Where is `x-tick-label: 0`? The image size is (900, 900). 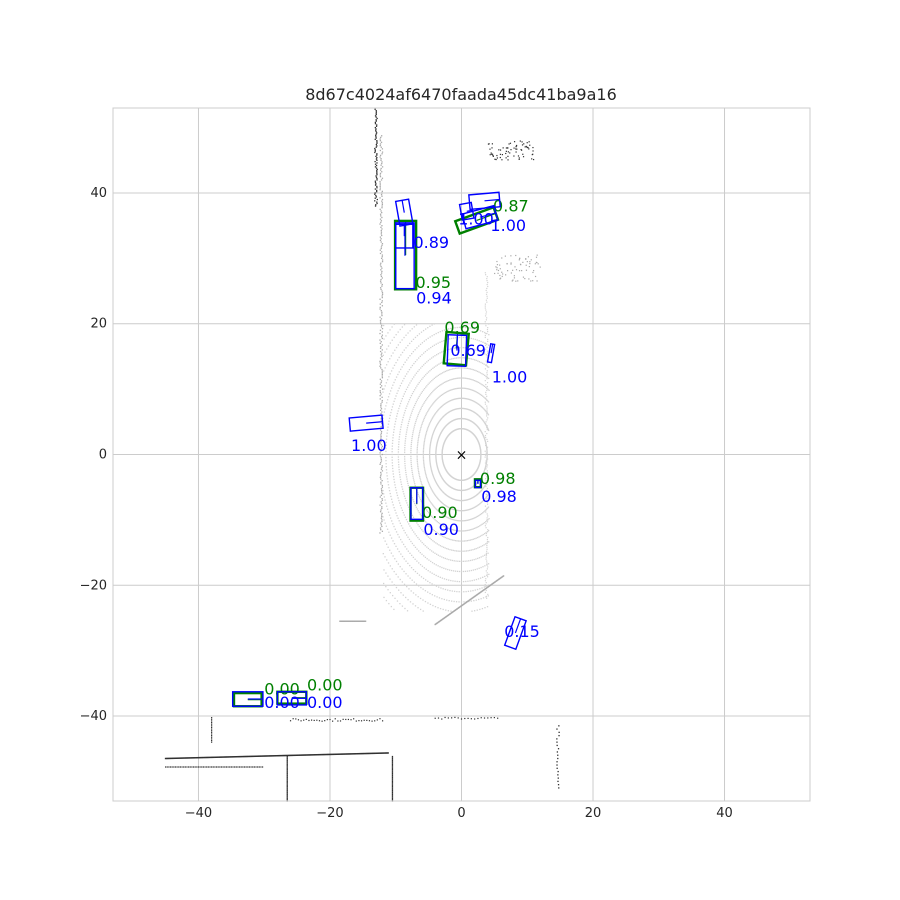
x-tick-label: 0 is located at coordinates (461, 813).